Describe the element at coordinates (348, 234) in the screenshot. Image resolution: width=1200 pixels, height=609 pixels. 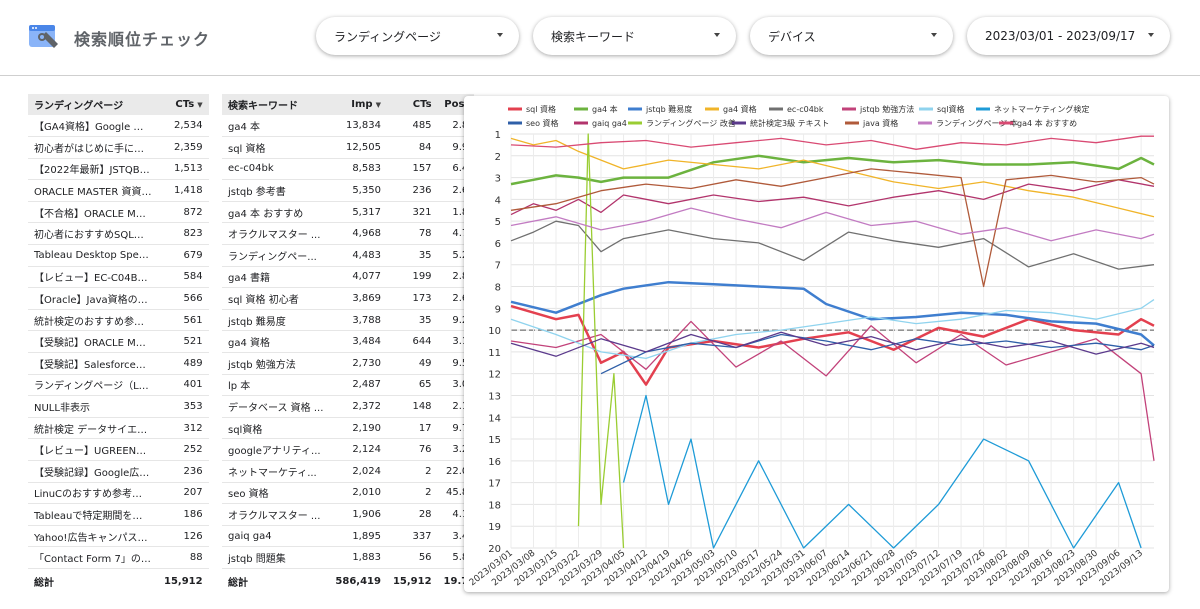
I see `table-row: オラクルマスター ... 4,968 78 4.7` at that location.